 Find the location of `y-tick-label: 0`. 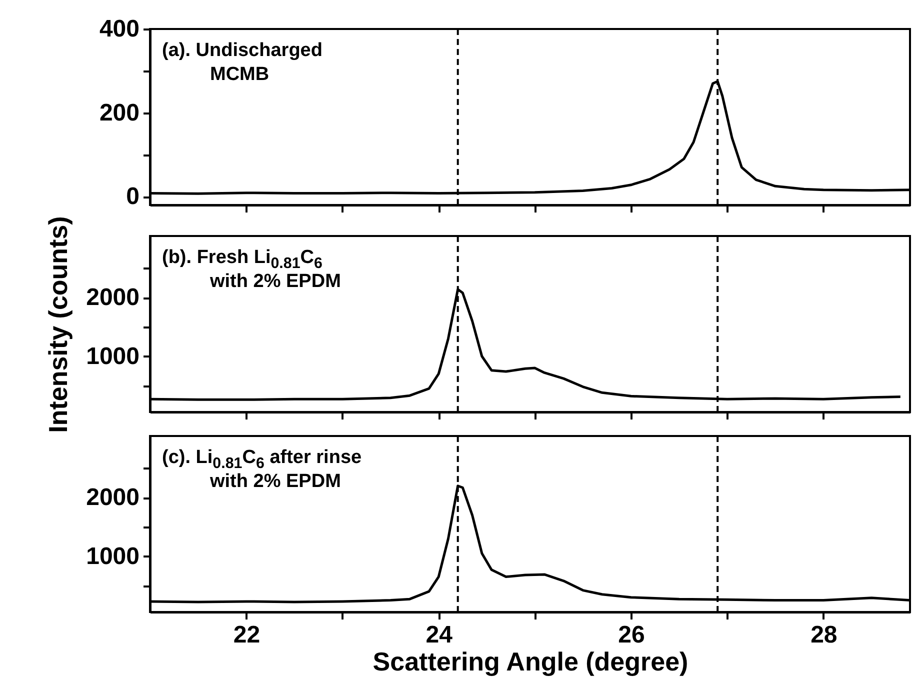

y-tick-label: 0 is located at coordinates (133, 196).